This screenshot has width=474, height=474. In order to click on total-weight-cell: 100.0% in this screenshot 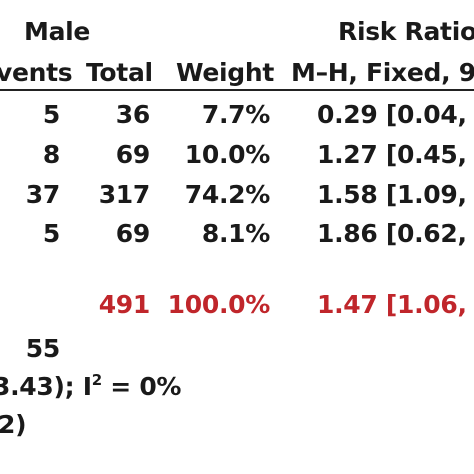, I will do `click(219, 304)`.